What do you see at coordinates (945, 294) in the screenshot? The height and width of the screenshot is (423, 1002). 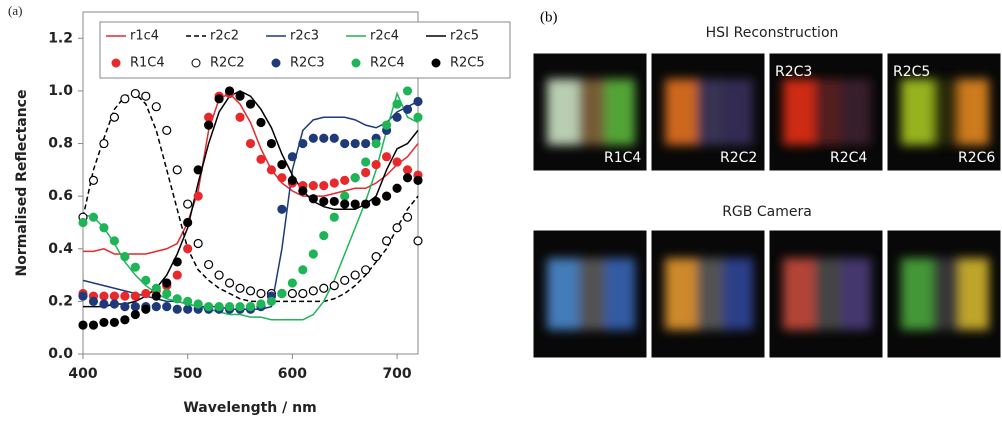 I see `image-content` at bounding box center [945, 294].